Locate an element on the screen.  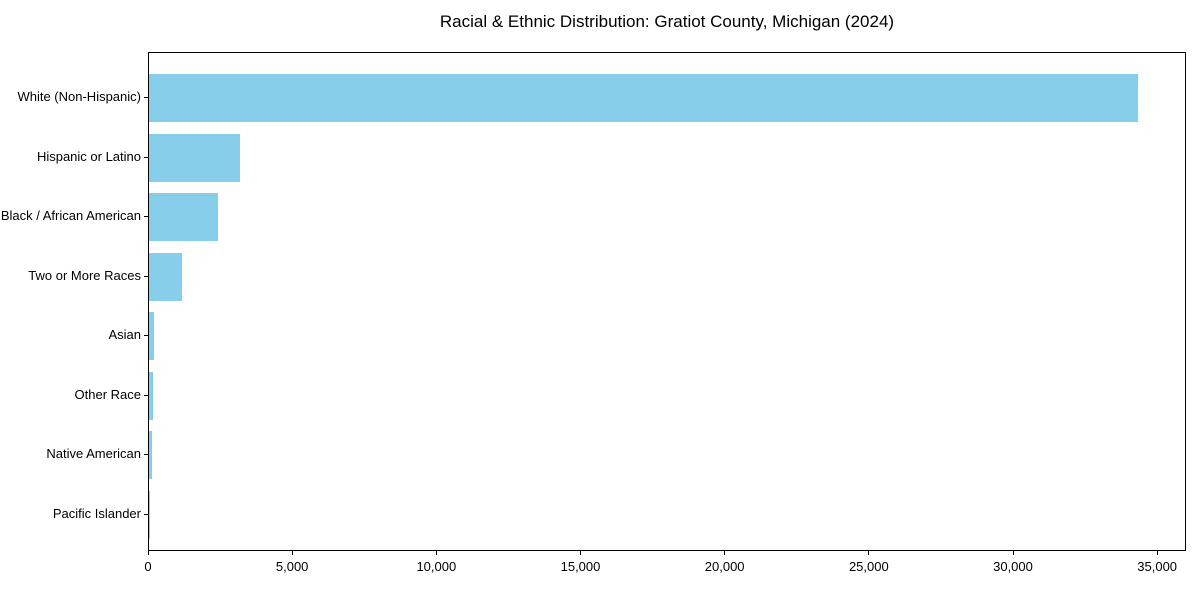
x-tick-label: 35,000 is located at coordinates (1157, 566).